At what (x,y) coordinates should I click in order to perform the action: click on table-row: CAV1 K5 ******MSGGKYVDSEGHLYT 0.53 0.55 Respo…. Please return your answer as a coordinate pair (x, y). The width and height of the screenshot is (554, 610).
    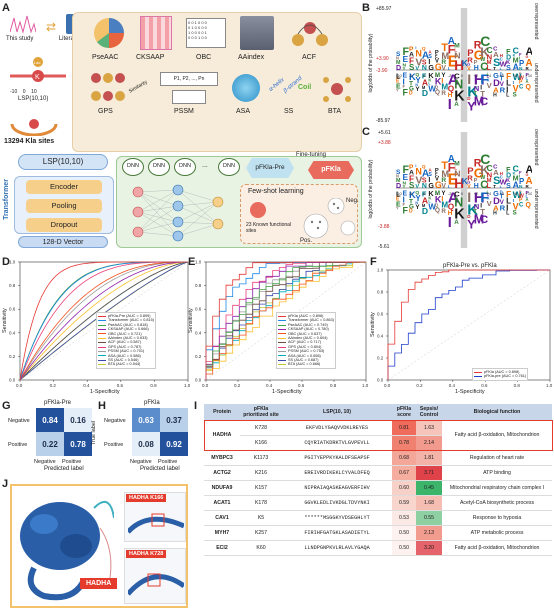
    Looking at the image, I should click on (378, 518).